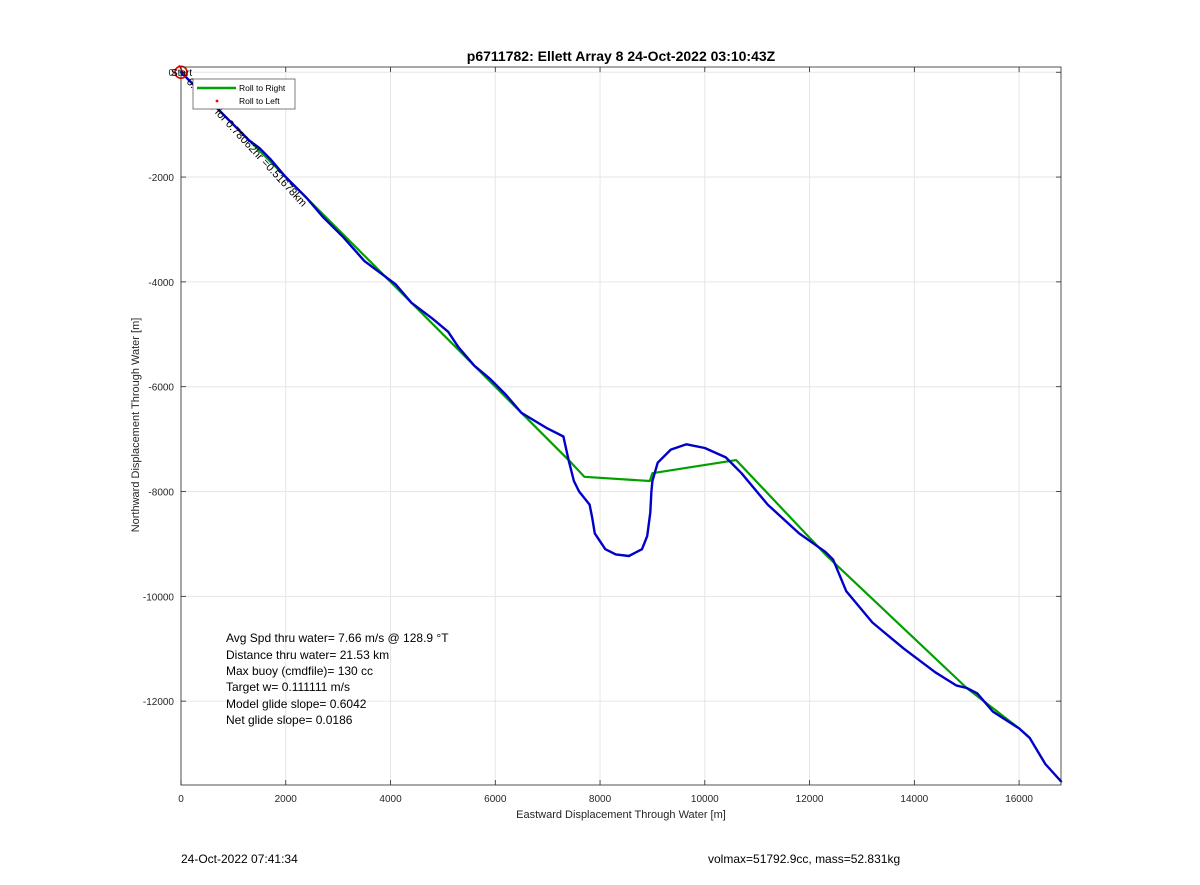  What do you see at coordinates (161, 283) in the screenshot?
I see `y-tick-label: -4000` at bounding box center [161, 283].